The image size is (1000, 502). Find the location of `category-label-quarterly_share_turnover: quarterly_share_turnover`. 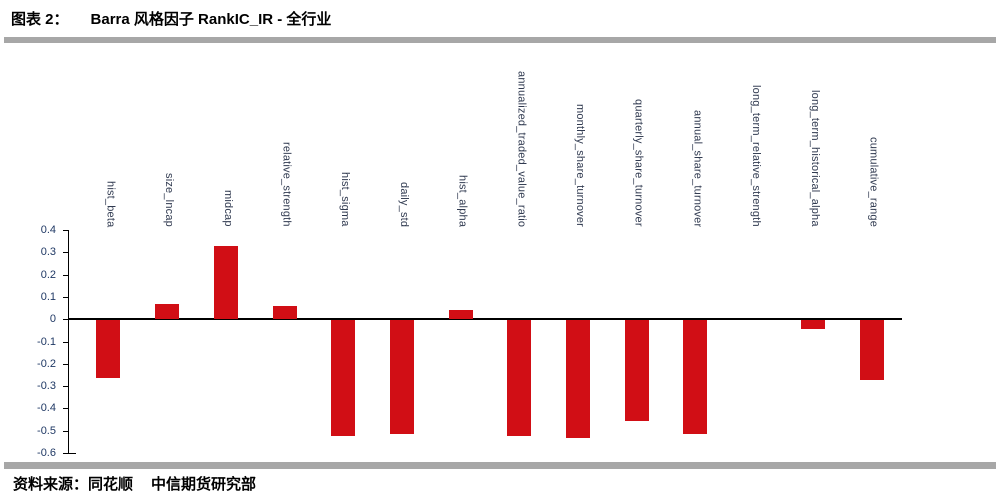

category-label-quarterly_share_turnover: quarterly_share_turnover is located at coordinates (638, 163).